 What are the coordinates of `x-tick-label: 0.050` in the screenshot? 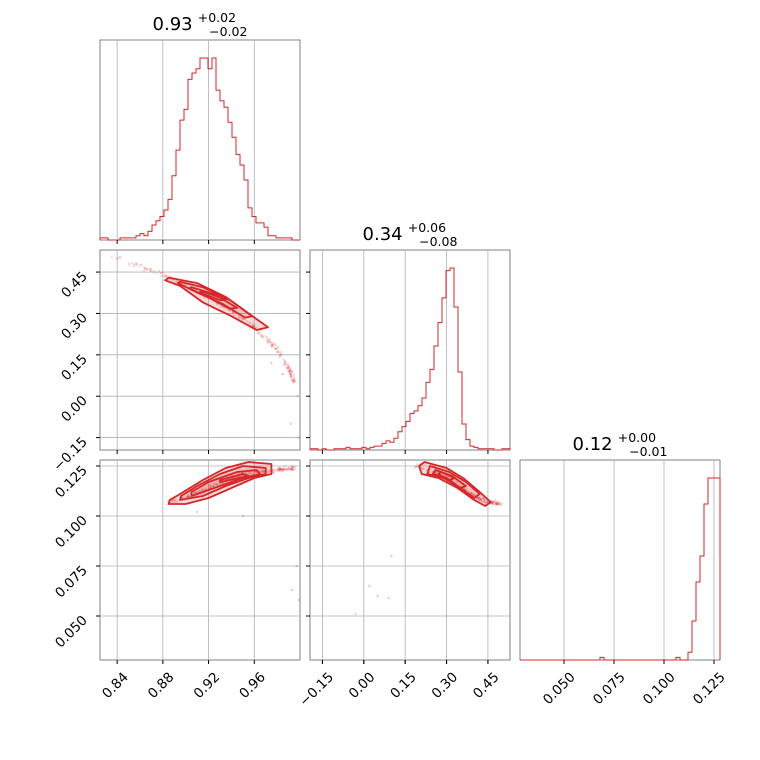 It's located at (559, 688).